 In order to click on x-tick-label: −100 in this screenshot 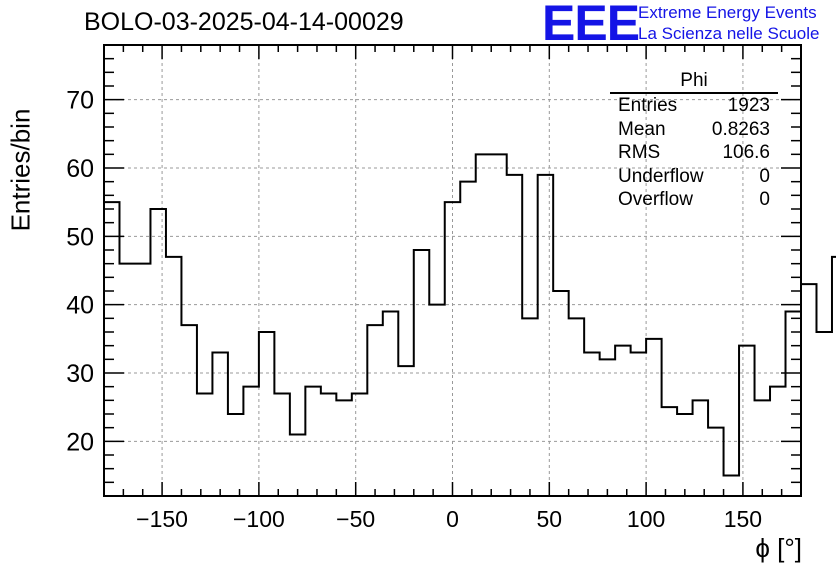, I will do `click(259, 519)`.